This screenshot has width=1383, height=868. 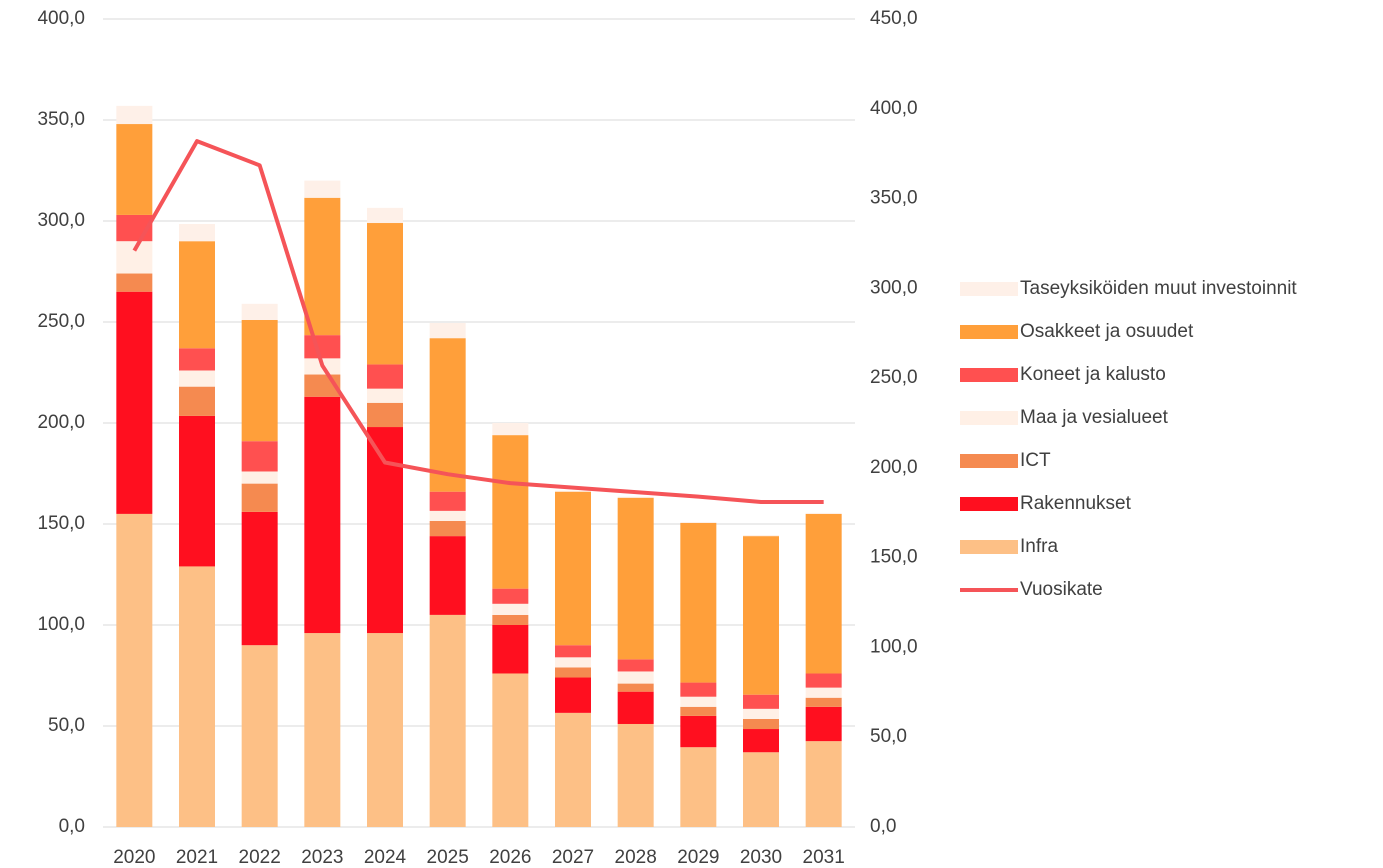 I want to click on legend-label: Vuosikate, so click(x=1061, y=589).